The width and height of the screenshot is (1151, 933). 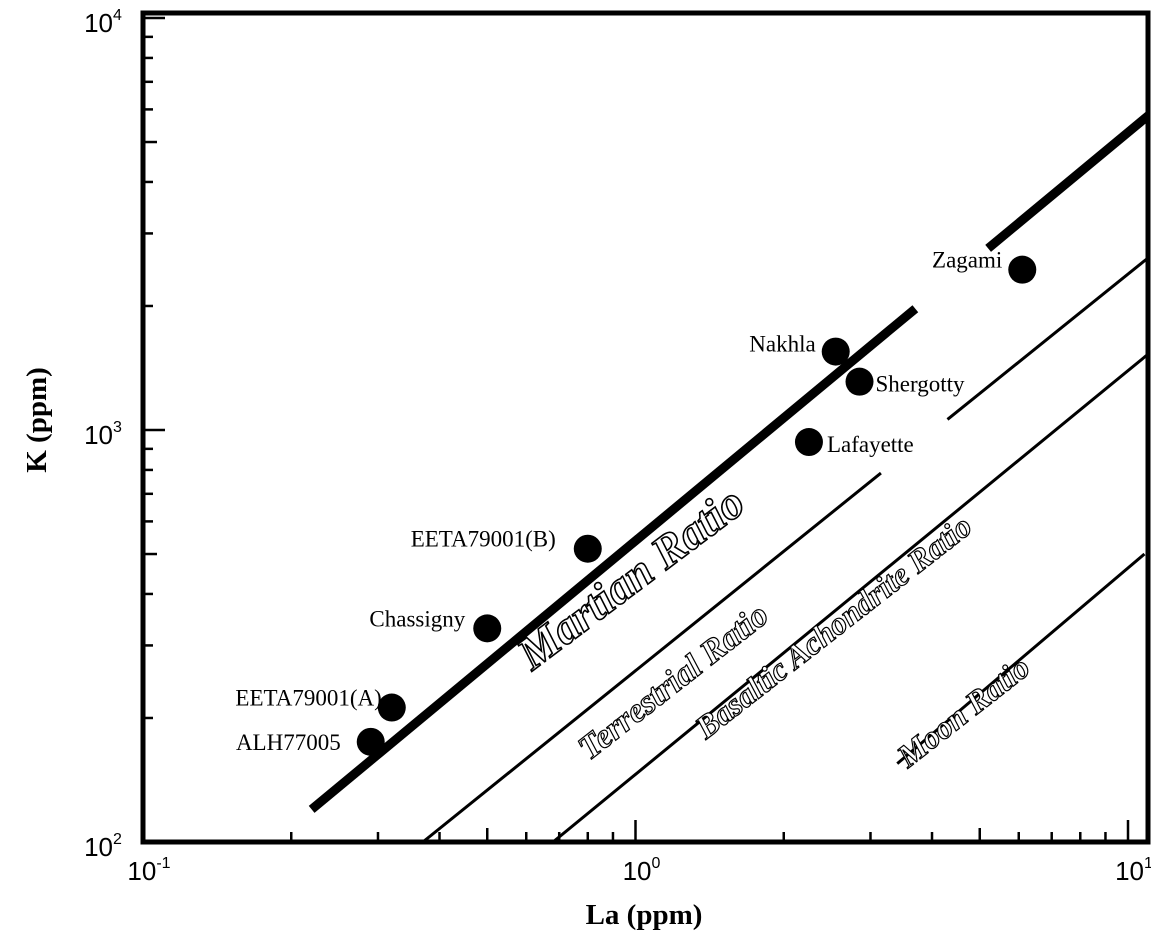 I want to click on x-tick-label: 10⁰, so click(x=642, y=870).